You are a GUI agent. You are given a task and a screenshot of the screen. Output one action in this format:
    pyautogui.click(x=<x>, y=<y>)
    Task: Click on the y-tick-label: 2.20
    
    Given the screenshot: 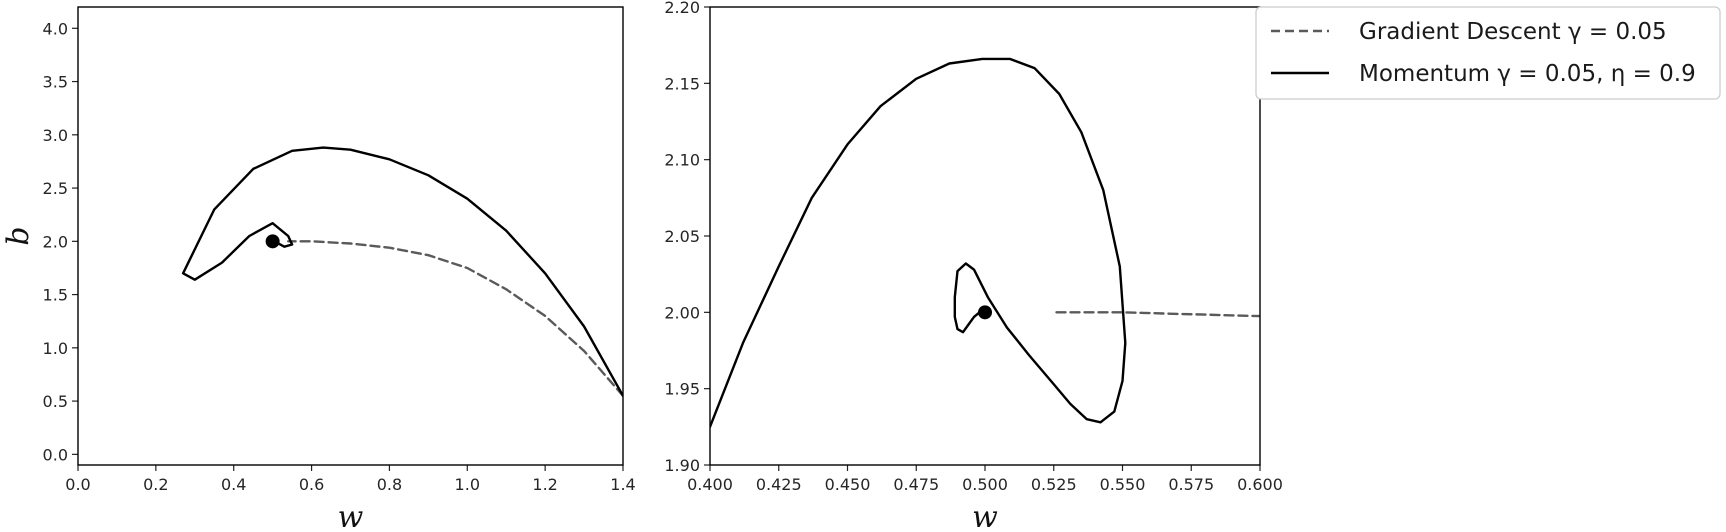 What is the action you would take?
    pyautogui.click(x=682, y=8)
    